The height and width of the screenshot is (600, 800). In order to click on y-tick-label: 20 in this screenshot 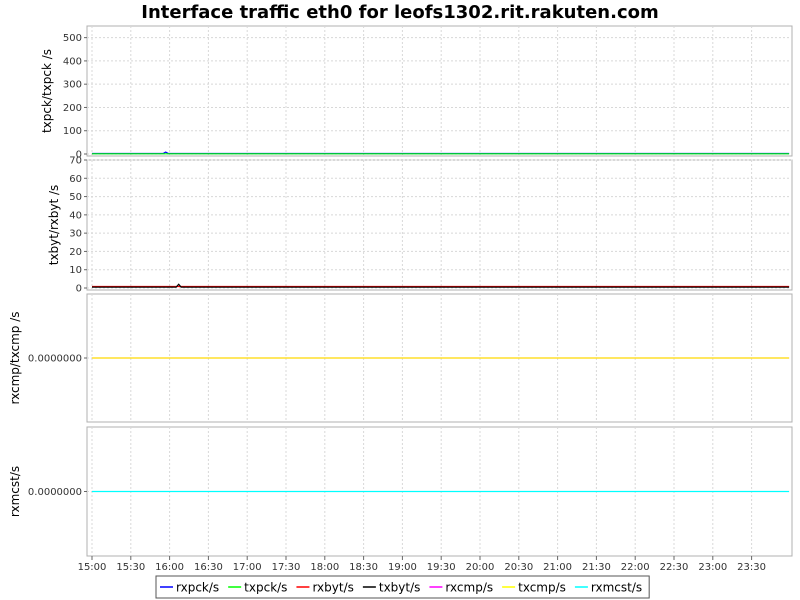, I will do `click(75, 252)`.